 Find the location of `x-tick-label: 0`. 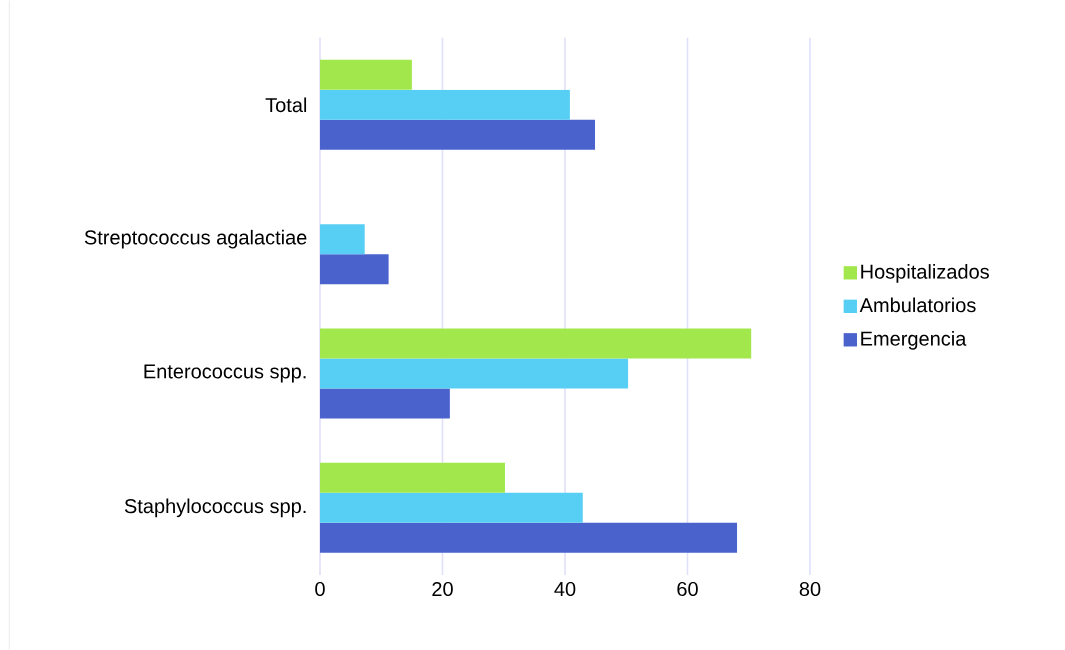

x-tick-label: 0 is located at coordinates (320, 589).